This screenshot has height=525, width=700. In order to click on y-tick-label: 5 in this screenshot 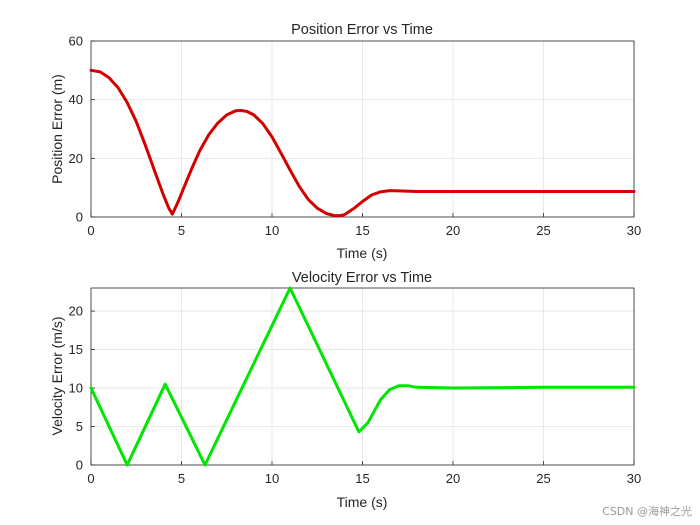, I will do `click(79, 426)`.